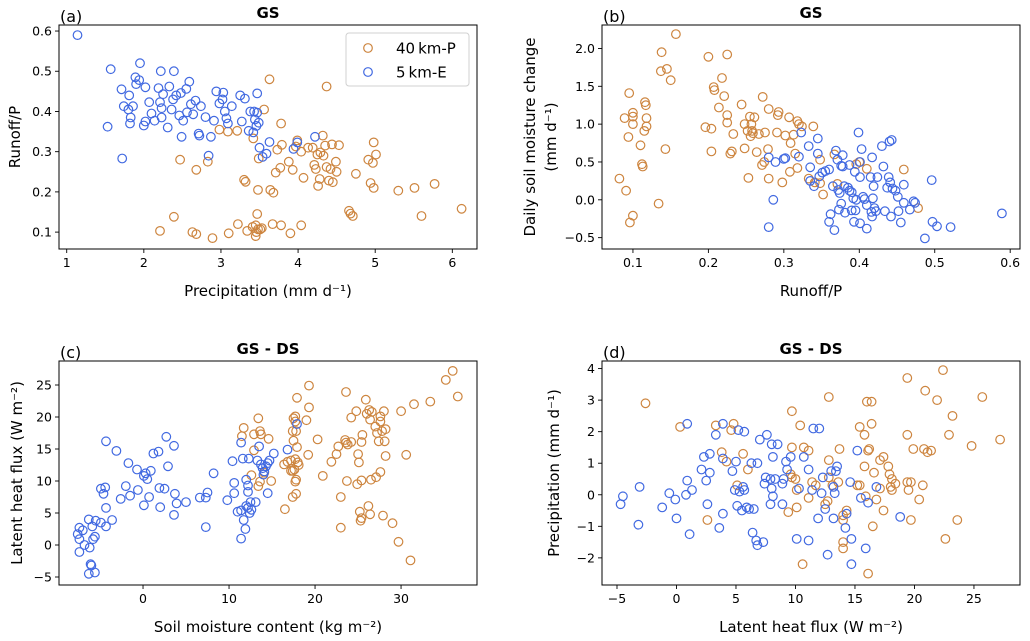 This screenshot has height=641, width=1030. What do you see at coordinates (784, 262) in the screenshot?
I see `x-tick-label: 0.3` at bounding box center [784, 262].